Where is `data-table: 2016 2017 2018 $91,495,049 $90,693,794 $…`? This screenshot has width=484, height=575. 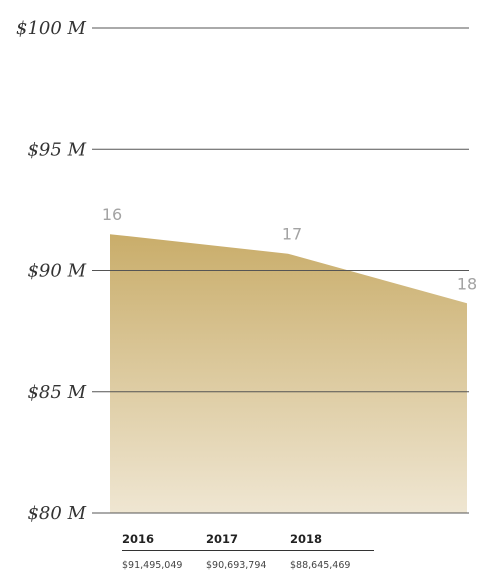
data-table: 2016 2017 2018 $91,495,049 $90,693,794 $… is located at coordinates (248, 549).